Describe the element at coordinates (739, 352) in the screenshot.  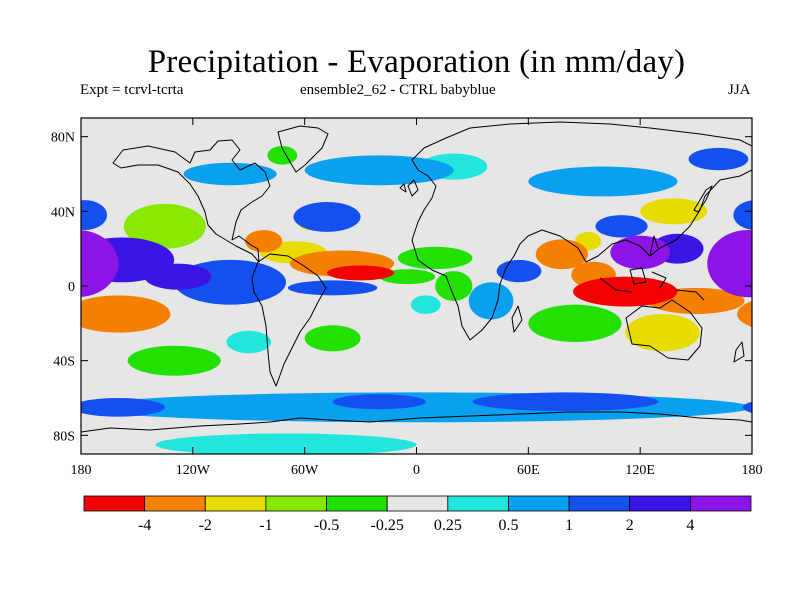
I see `coastline-new-zealand` at that location.